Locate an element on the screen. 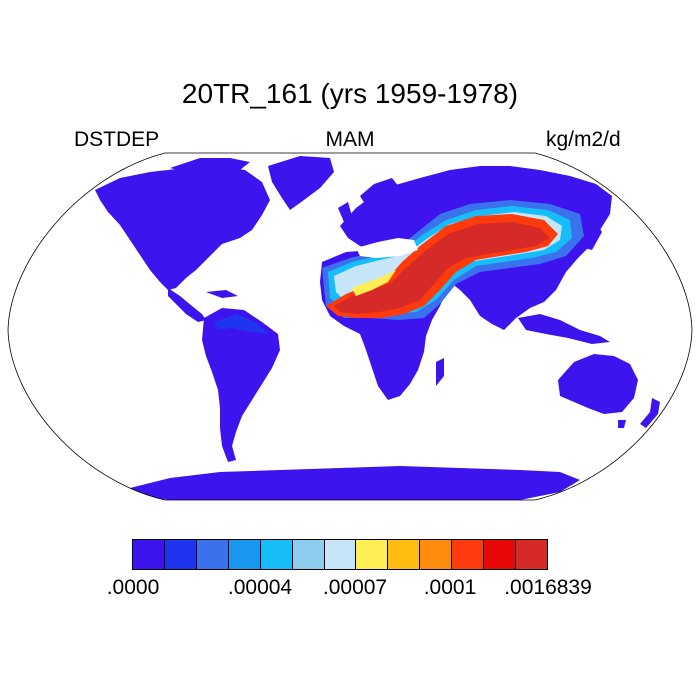 The image size is (700, 700). scandinavia is located at coordinates (380, 196).